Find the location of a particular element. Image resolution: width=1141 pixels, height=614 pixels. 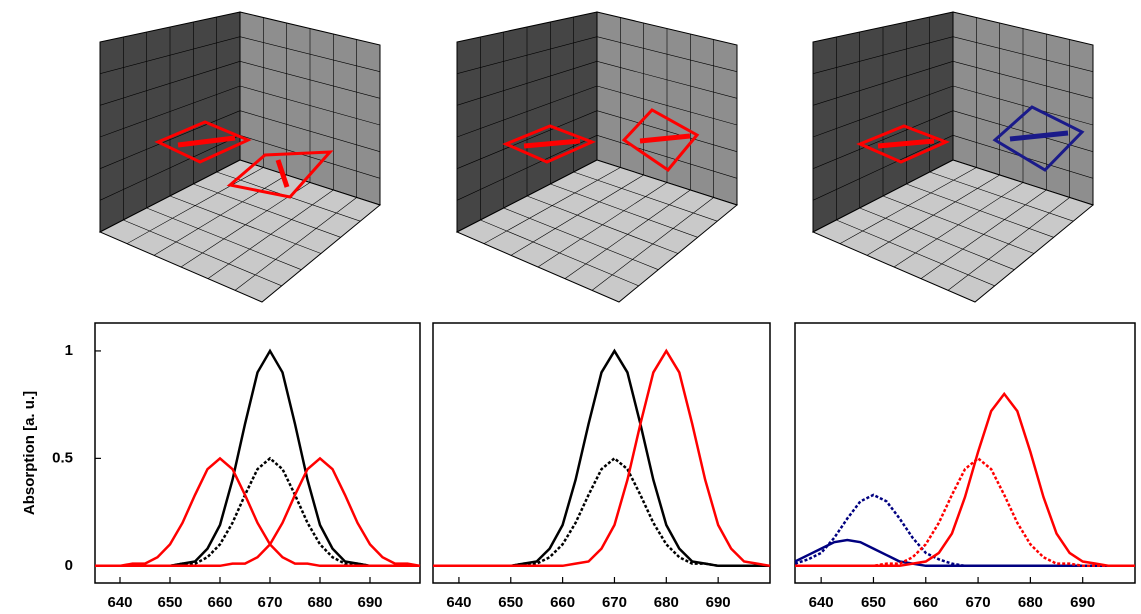

y-axis-label: Absorption [a. u.] is located at coordinates (29, 453).